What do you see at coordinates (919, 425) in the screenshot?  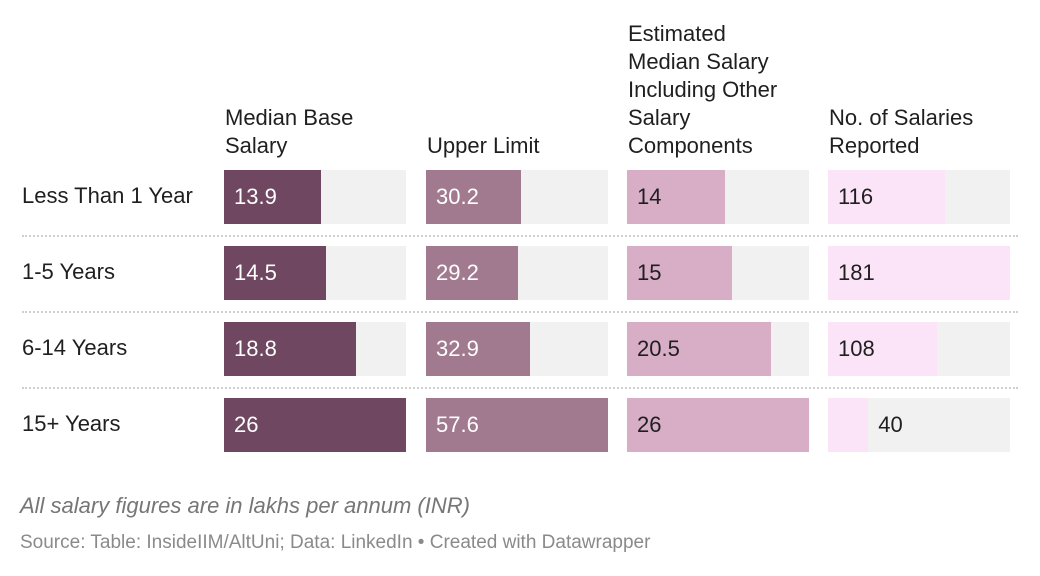 I see `bar-track: 40` at bounding box center [919, 425].